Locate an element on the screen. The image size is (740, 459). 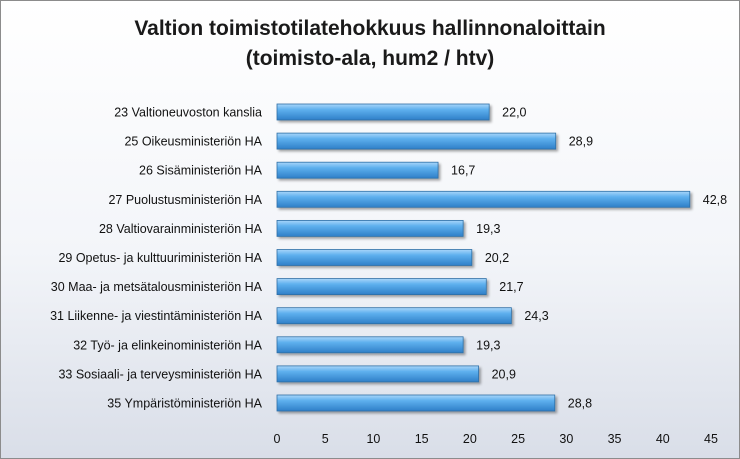
x-tick-label: 35 is located at coordinates (615, 439).